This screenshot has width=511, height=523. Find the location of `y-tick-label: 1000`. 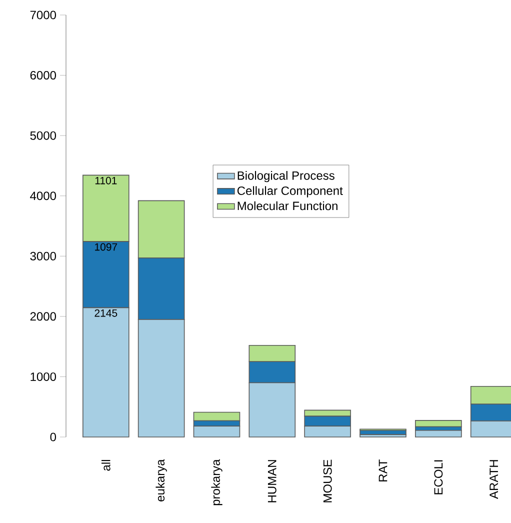

y-tick-label: 1000 is located at coordinates (43, 376).